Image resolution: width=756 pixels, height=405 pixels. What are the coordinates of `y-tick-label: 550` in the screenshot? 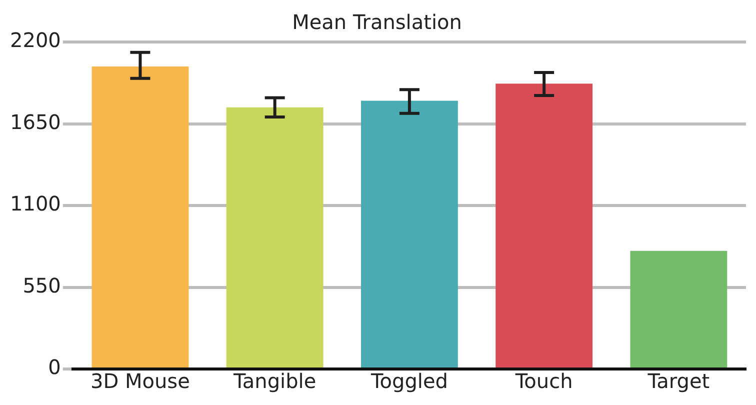 It's located at (41, 285).